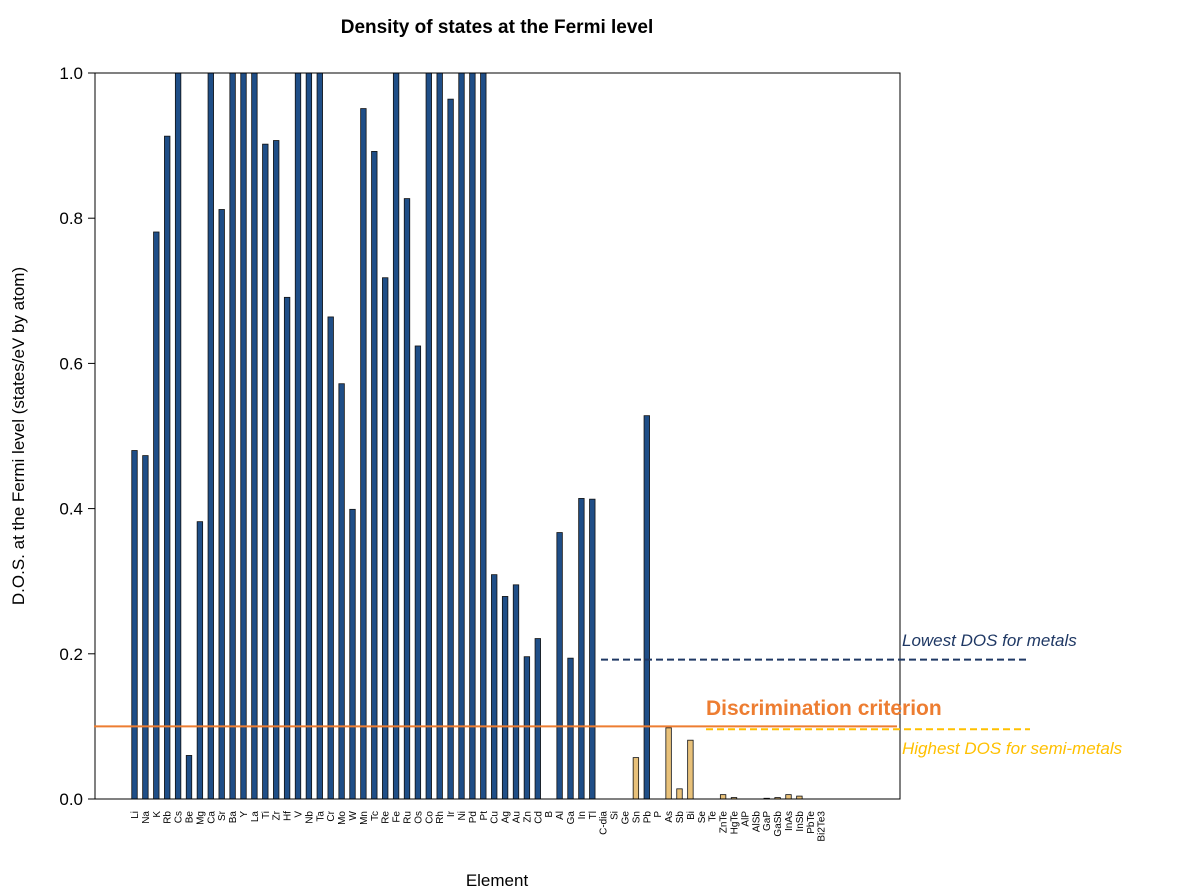 The width and height of the screenshot is (1187, 893). Describe the element at coordinates (145, 627) in the screenshot. I see `bar-na` at that location.